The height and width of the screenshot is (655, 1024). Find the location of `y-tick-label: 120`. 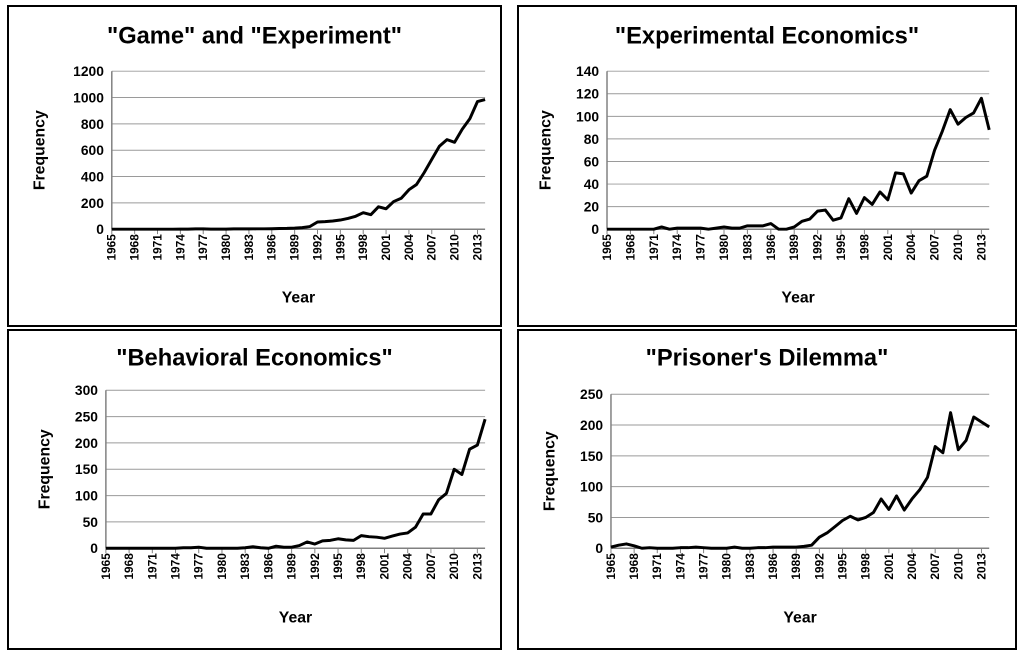

y-tick-label: 120 is located at coordinates (587, 94).